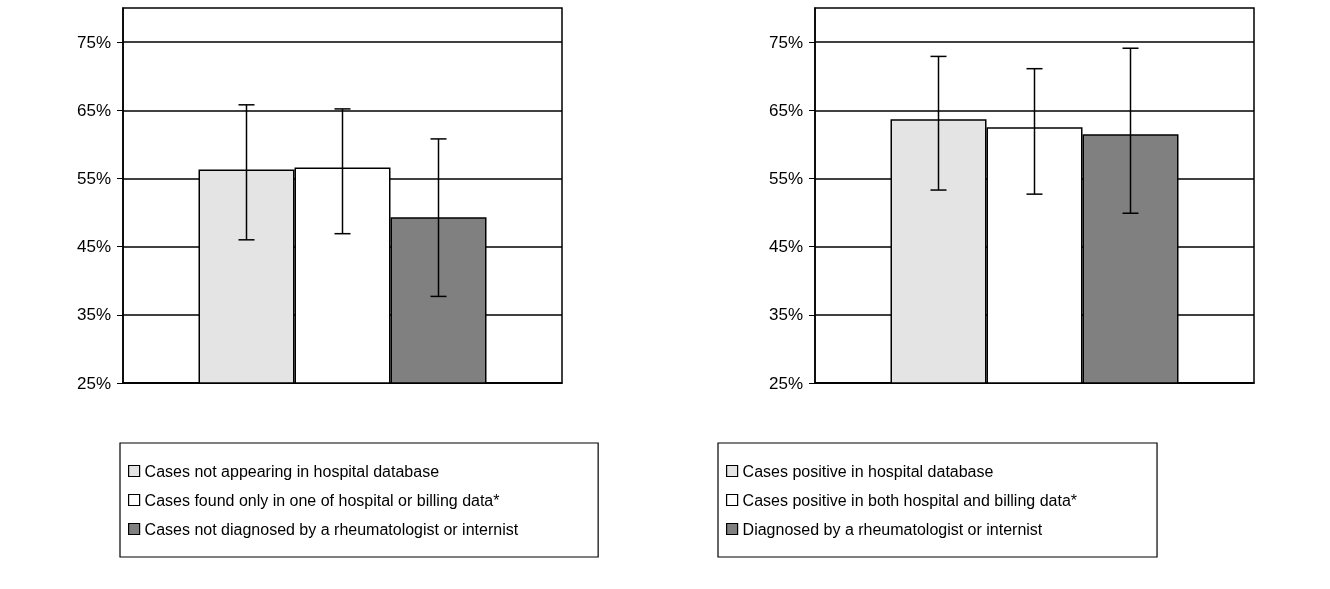  I want to click on legend-label: Cases positive in both hospital and billing data*, so click(910, 500).